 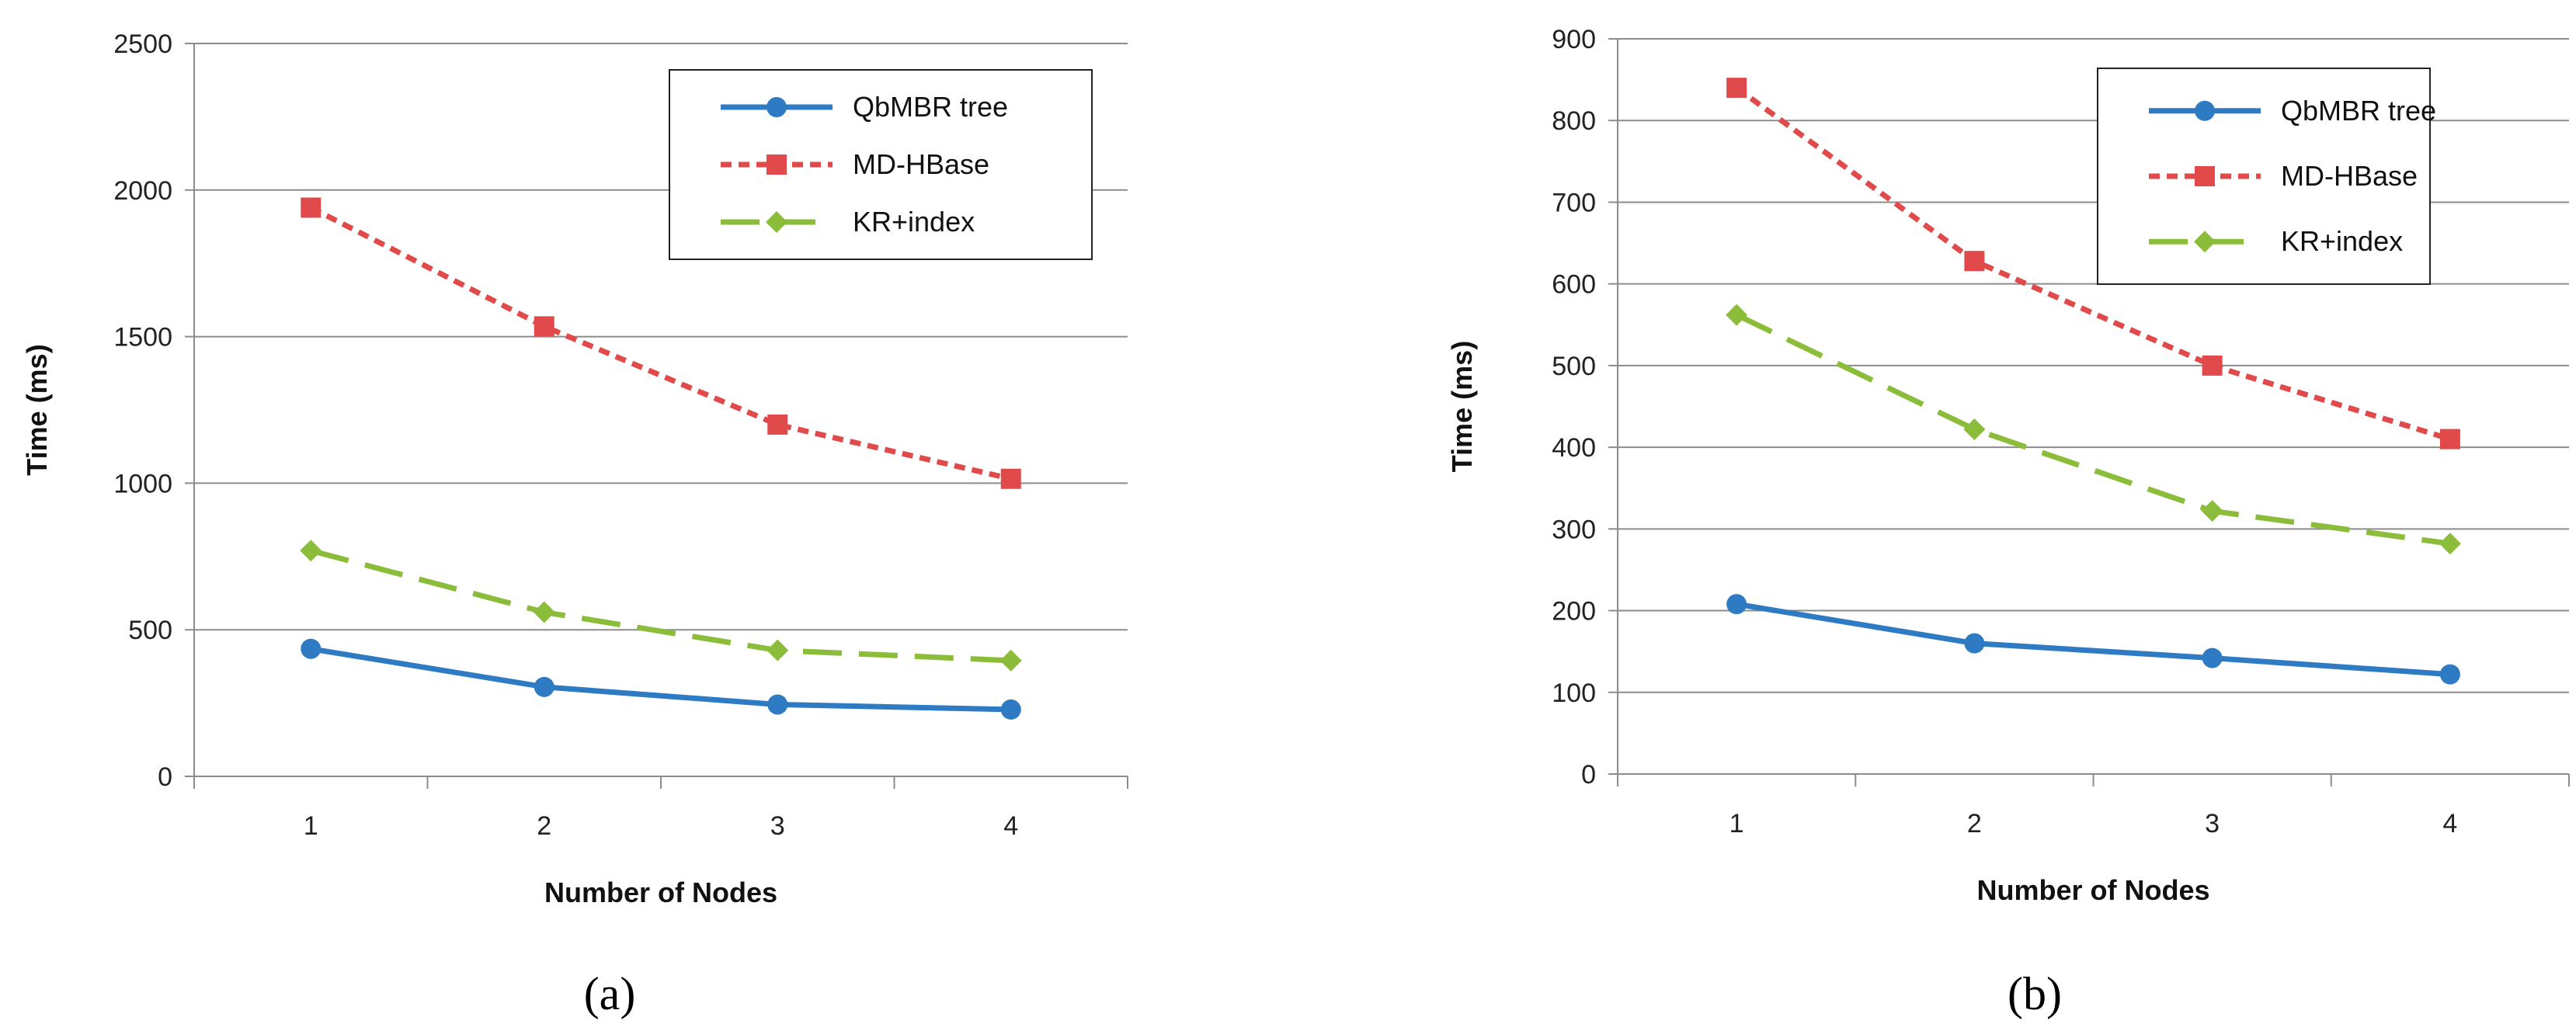 I want to click on figure-caption: (b), so click(x=2035, y=993).